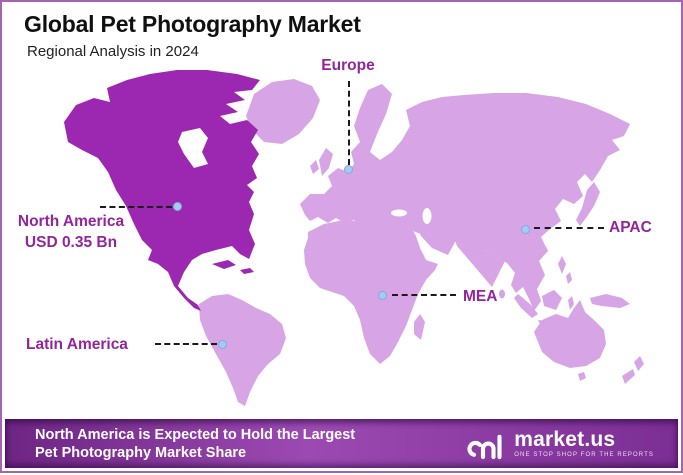 The width and height of the screenshot is (683, 475). I want to click on market-us-icon, so click(484, 447).